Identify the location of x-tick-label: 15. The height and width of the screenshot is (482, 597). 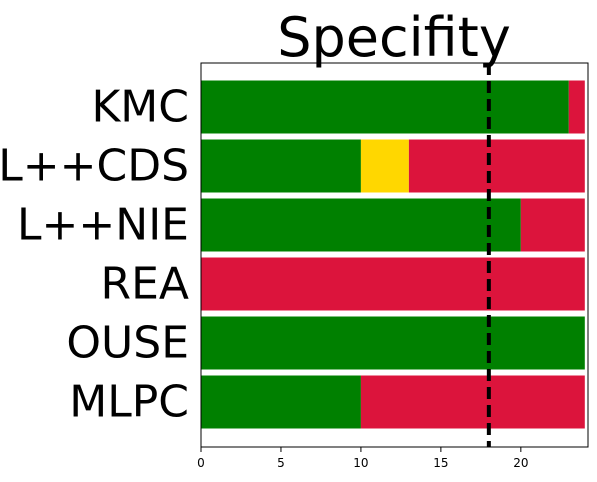
(440, 463).